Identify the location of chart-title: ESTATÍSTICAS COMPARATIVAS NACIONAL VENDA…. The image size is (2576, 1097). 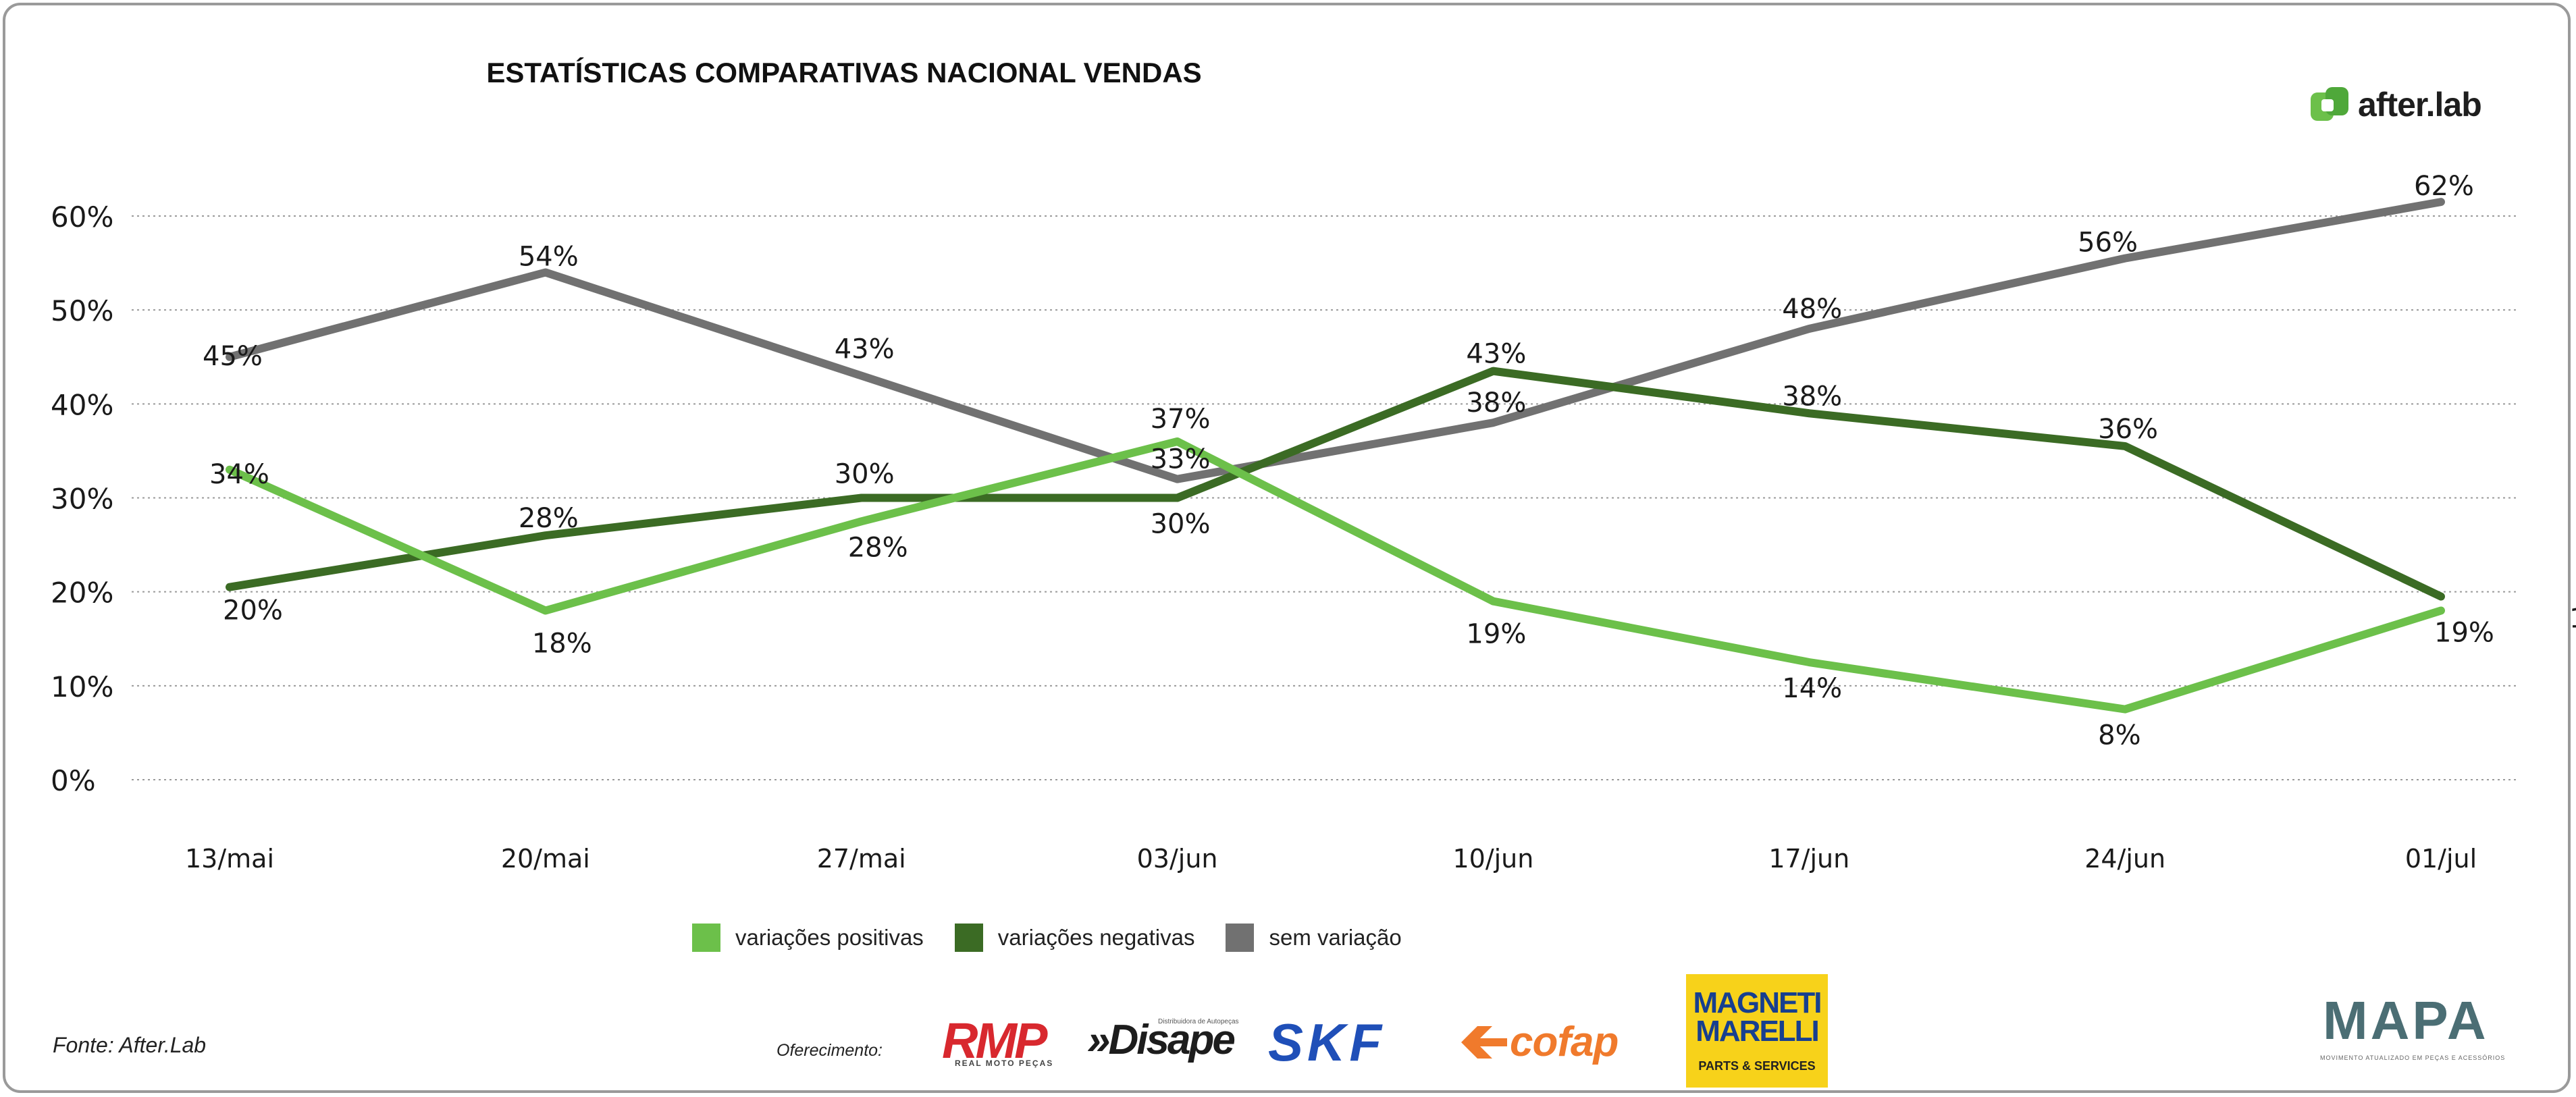
(844, 72).